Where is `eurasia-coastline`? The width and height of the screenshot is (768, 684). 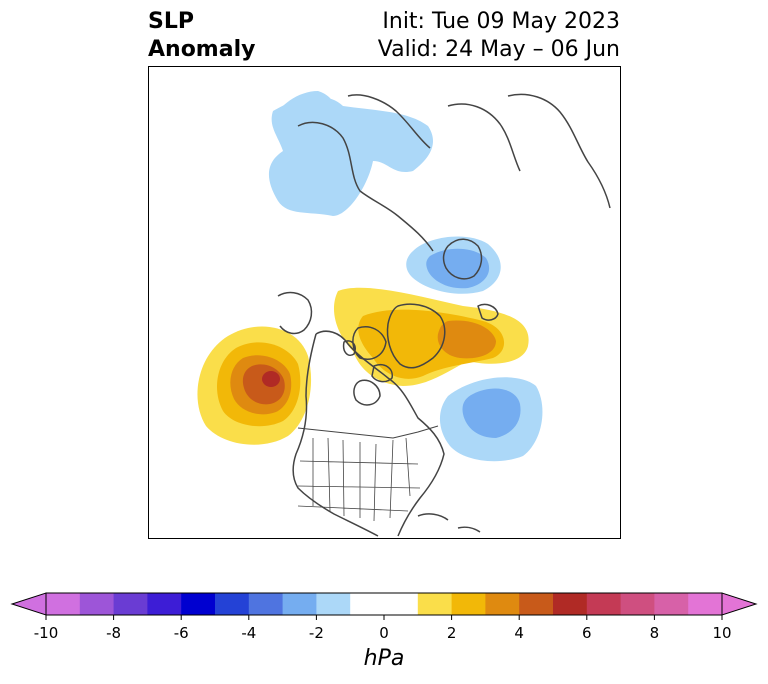 eurasia-coastline is located at coordinates (409, 173).